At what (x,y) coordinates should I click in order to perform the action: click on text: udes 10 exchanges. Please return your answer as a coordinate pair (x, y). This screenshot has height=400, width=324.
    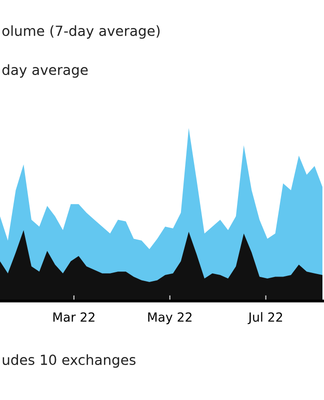
    Looking at the image, I should click on (69, 361).